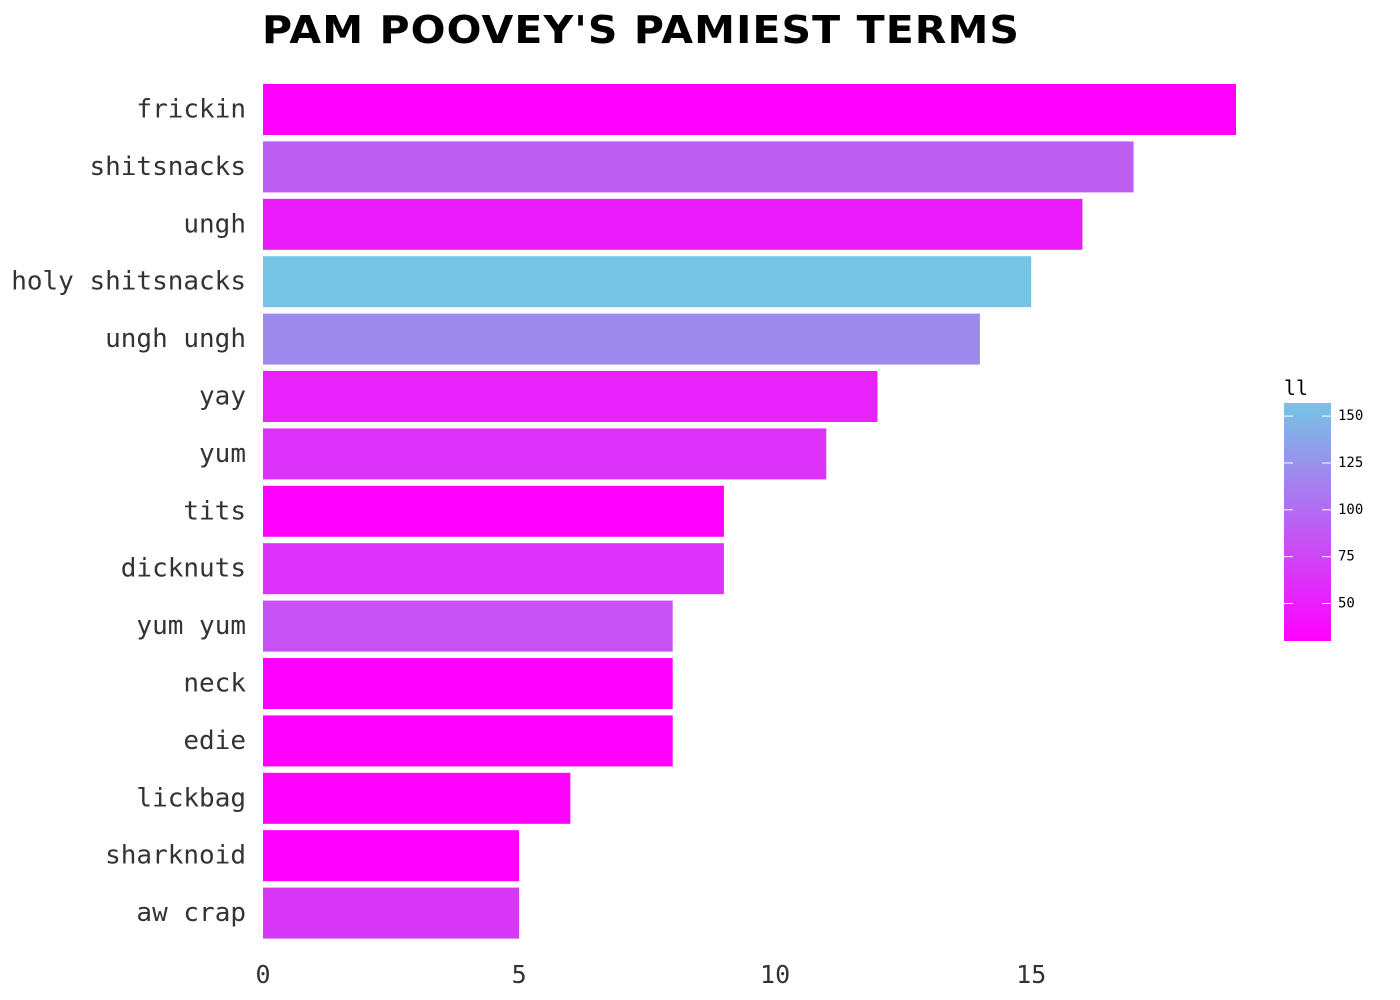  I want to click on category-label-dicknuts: dicknuts, so click(183, 569).